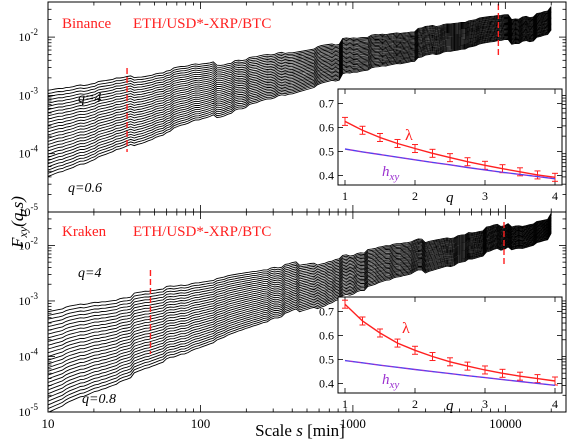 This screenshot has width=571, height=439. I want to click on x-tick-label: 100, so click(201, 423).